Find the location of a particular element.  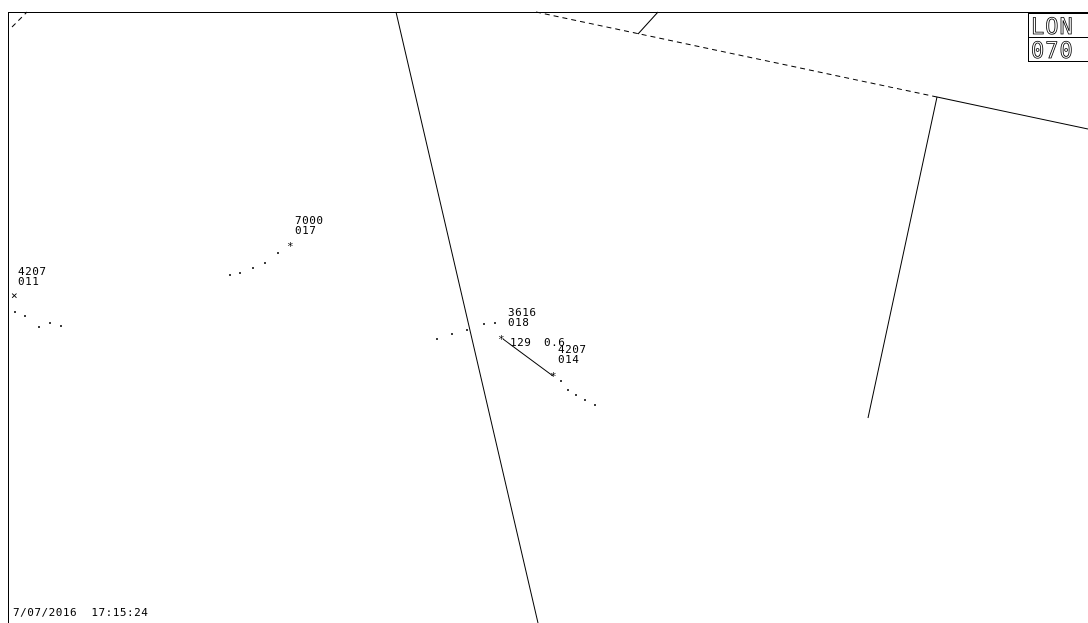

track-a-flight-level: 011 is located at coordinates (28, 281).